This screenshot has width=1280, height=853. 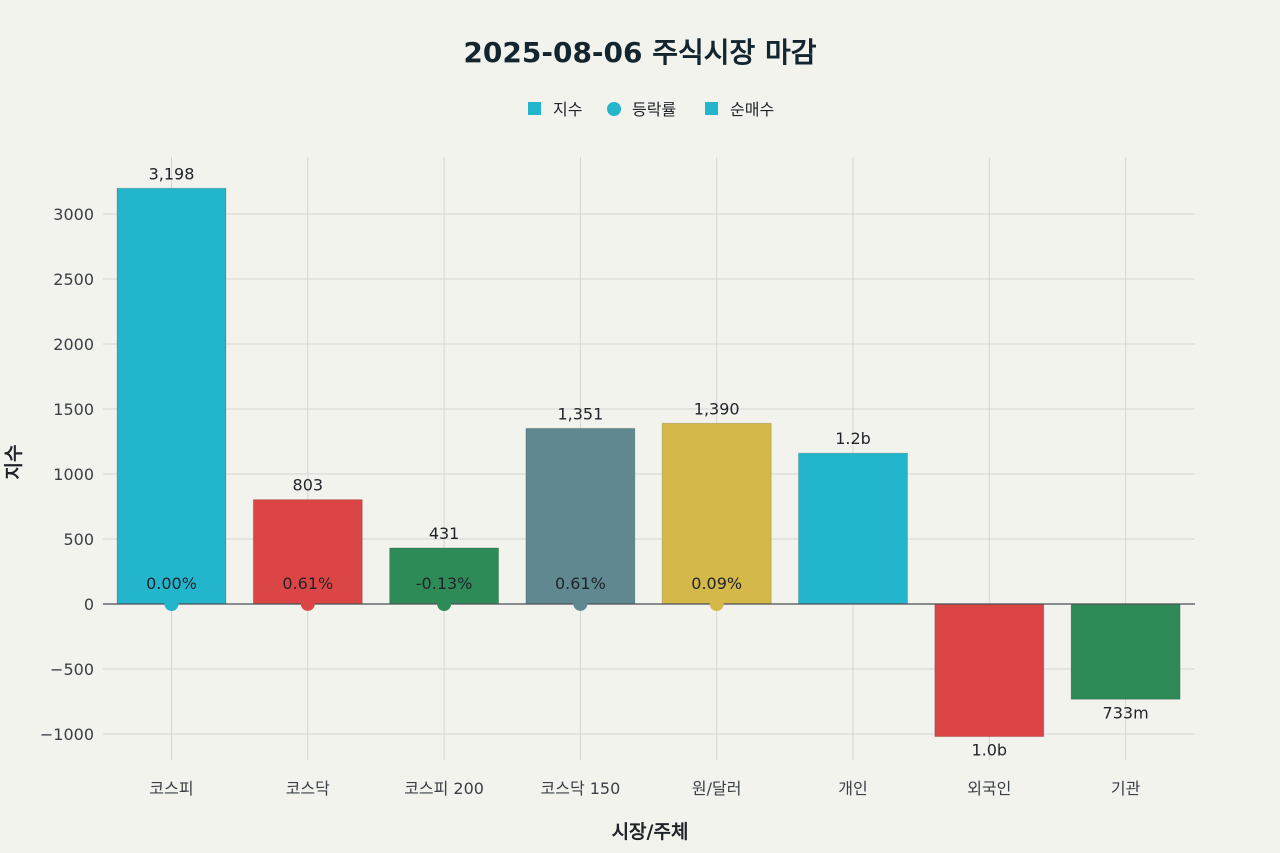 I want to click on bar-value-label: 1.0b, so click(x=989, y=750).